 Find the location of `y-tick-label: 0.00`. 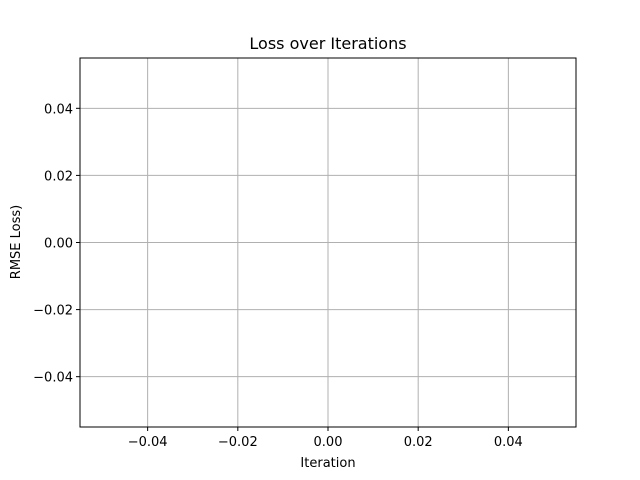

y-tick-label: 0.00 is located at coordinates (58, 244).